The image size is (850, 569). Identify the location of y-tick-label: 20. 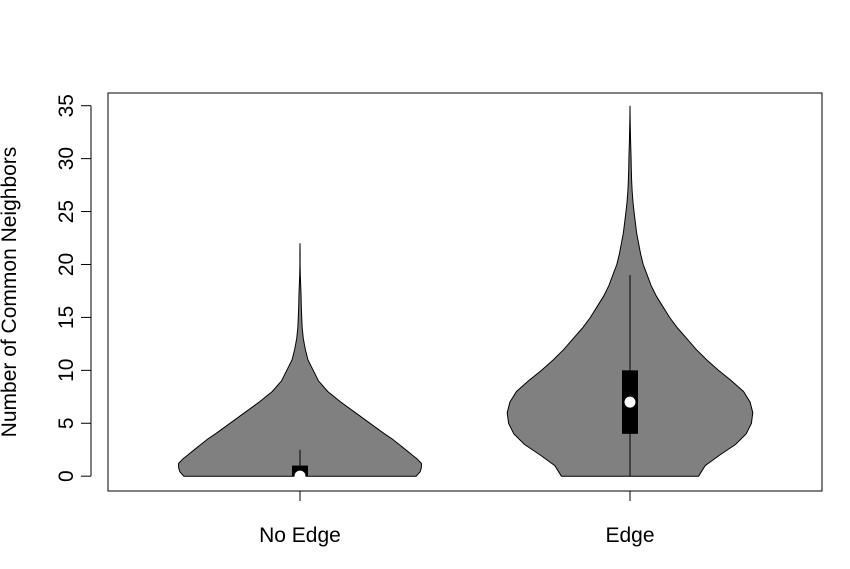
(66, 264).